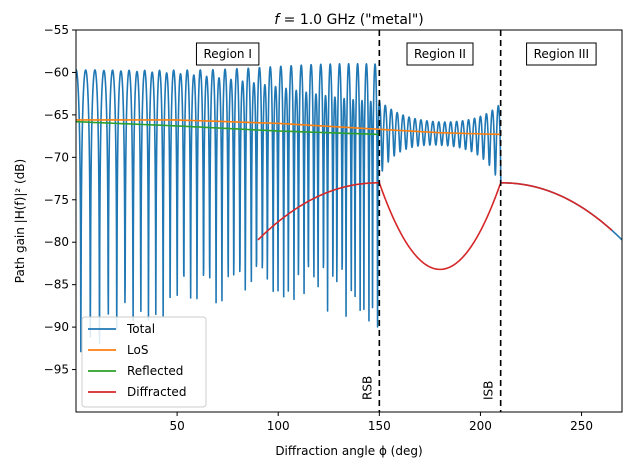 The height and width of the screenshot is (470, 630). What do you see at coordinates (348, 451) in the screenshot?
I see `x-axis-label: Diffraction angle ϕ (deg)` at bounding box center [348, 451].